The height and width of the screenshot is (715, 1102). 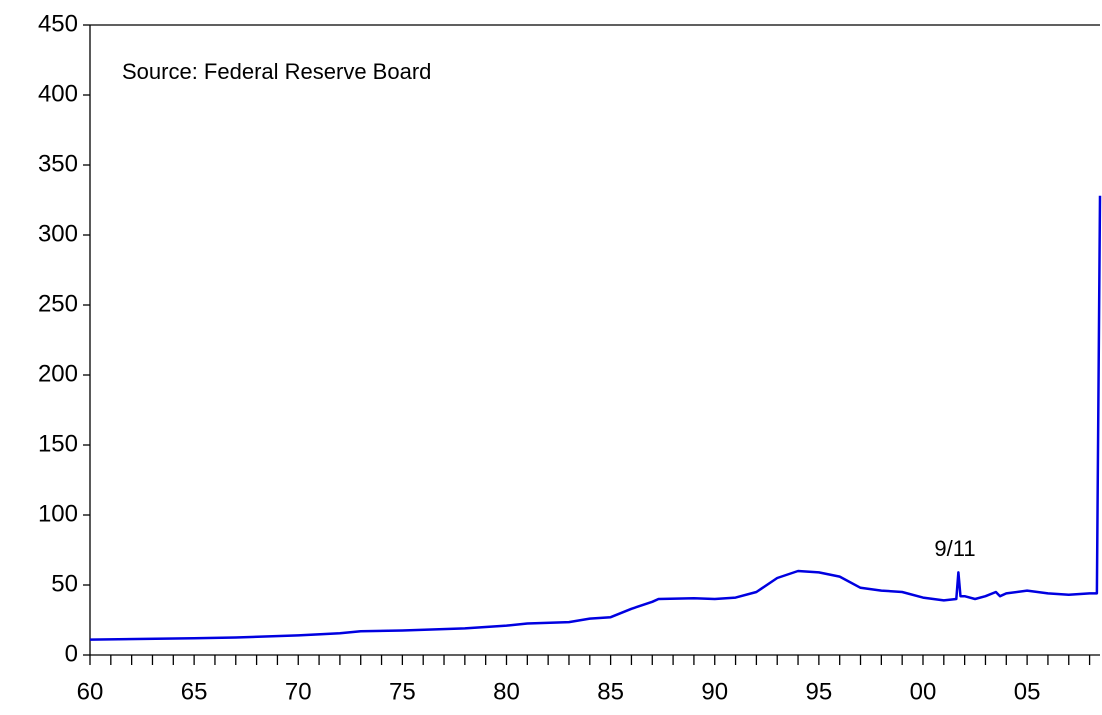 I want to click on x-tick-label: 95, so click(x=819, y=691).